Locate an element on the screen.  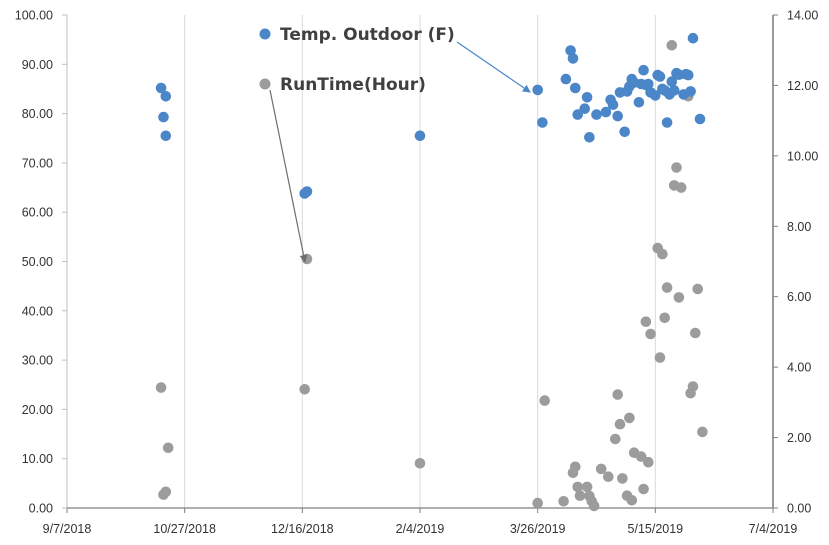
left-y-tick-label: 10.00 is located at coordinates (37, 459).